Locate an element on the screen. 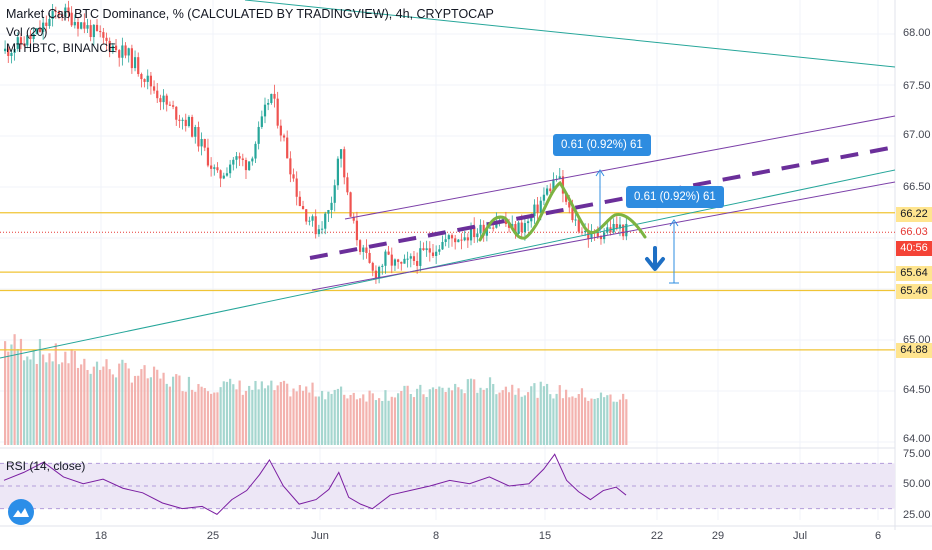  price-tag-level: 65.64 is located at coordinates (914, 273).